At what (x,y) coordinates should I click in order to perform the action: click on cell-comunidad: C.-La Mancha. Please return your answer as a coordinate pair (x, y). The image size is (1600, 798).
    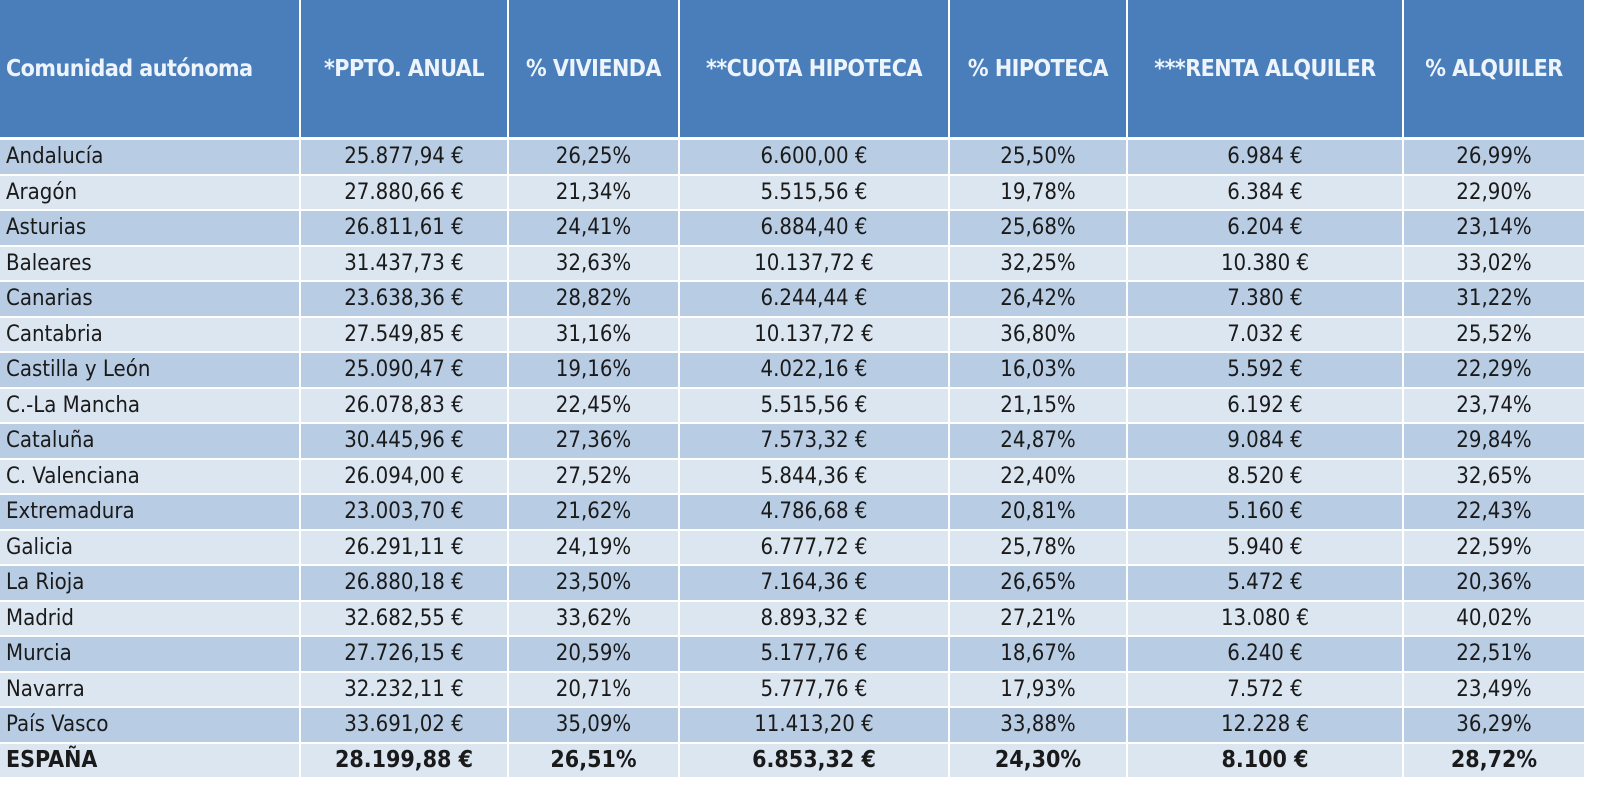
    Looking at the image, I should click on (149, 406).